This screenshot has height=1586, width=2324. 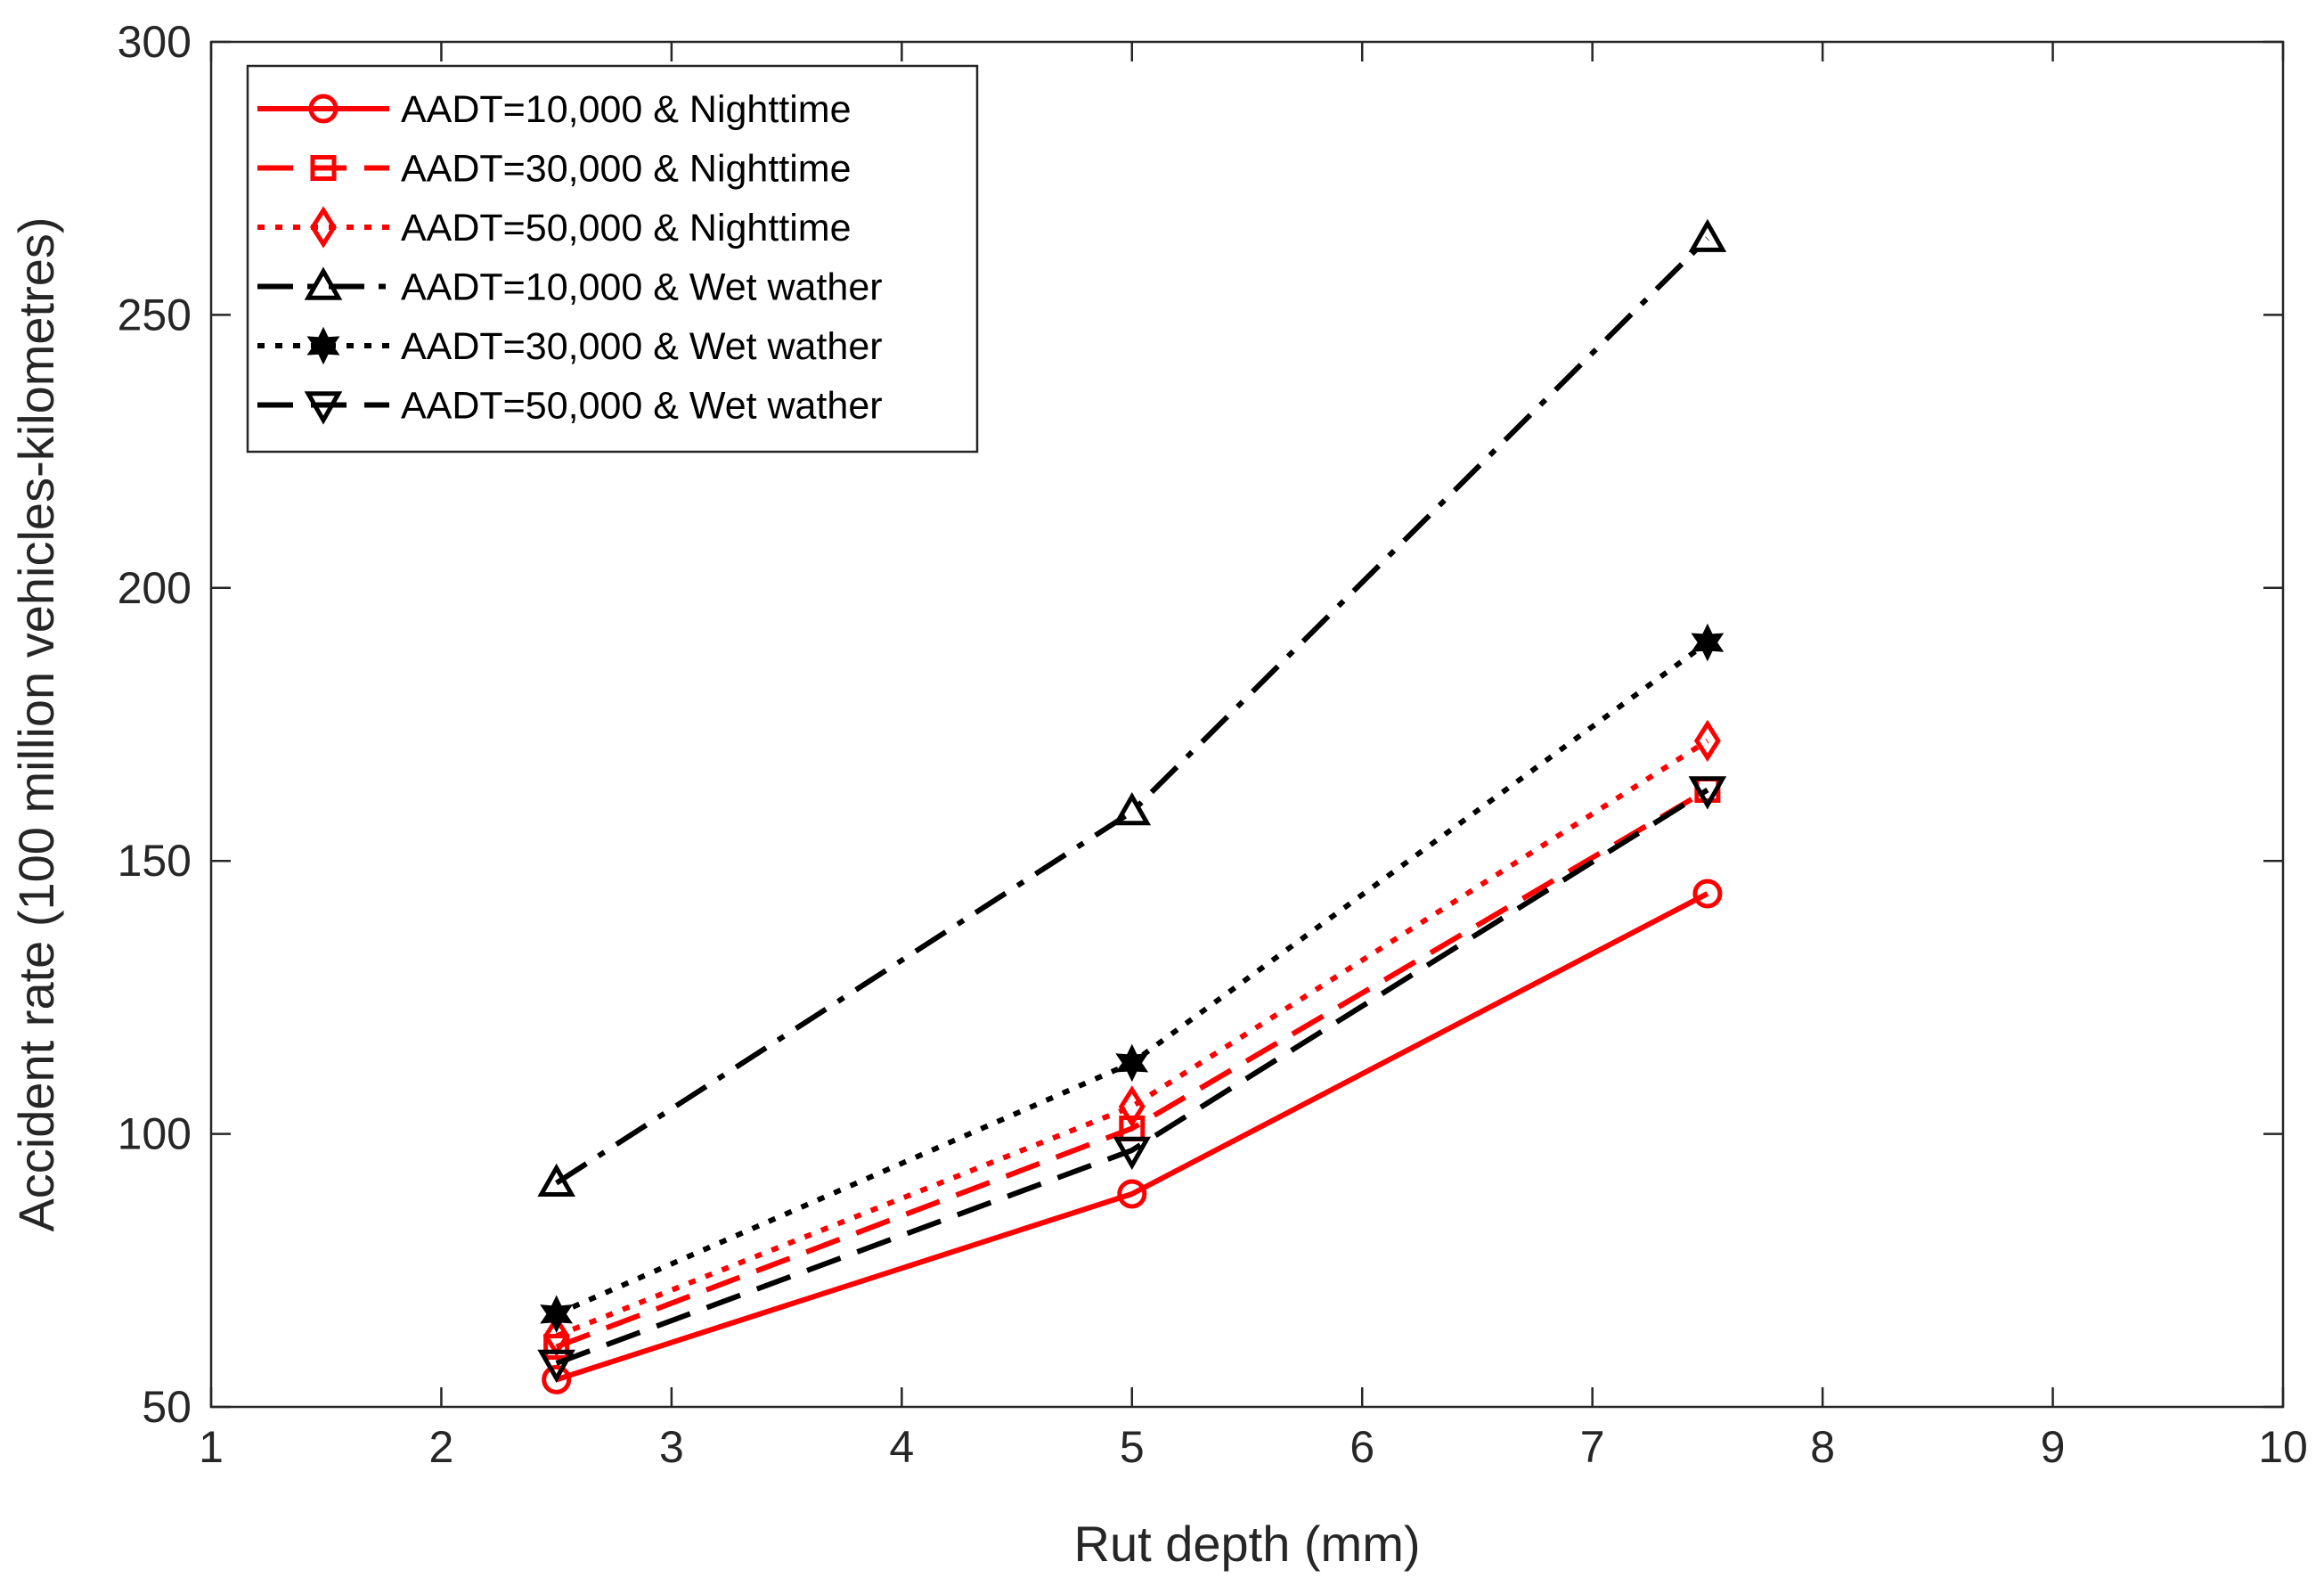 I want to click on y-tick-label: 250, so click(x=155, y=314).